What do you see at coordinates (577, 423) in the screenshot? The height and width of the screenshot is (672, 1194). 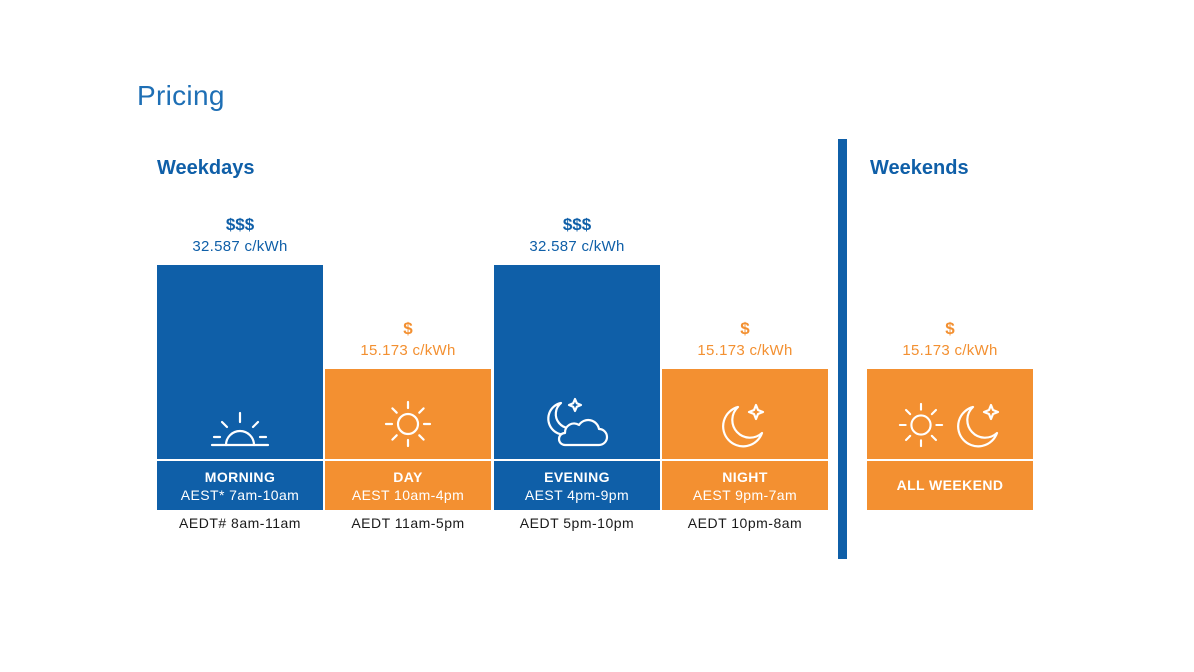 I see `moon-cloud-icon` at bounding box center [577, 423].